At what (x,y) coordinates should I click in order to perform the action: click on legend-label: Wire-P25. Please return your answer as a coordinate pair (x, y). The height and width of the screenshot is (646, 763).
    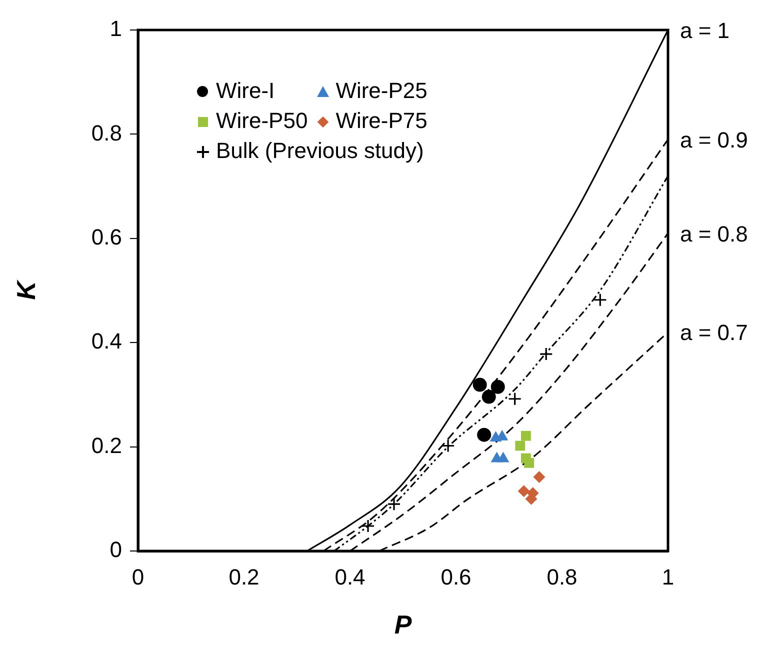
    Looking at the image, I should click on (382, 90).